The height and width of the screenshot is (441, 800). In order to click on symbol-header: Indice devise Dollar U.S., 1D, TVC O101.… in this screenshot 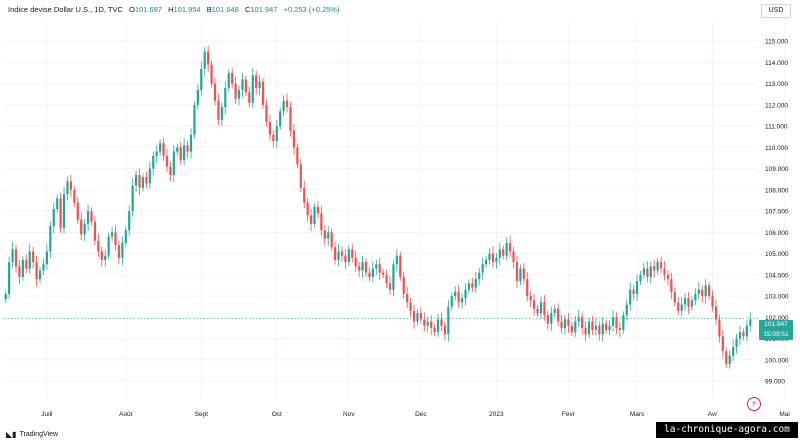, I will do `click(173, 9)`.